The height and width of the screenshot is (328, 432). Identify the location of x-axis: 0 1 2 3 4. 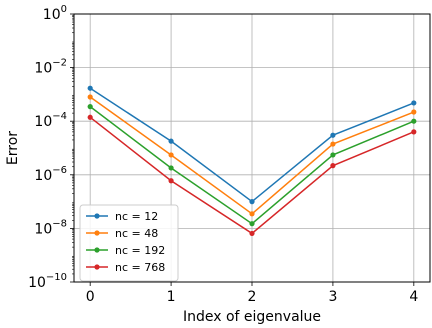
(252, 293).